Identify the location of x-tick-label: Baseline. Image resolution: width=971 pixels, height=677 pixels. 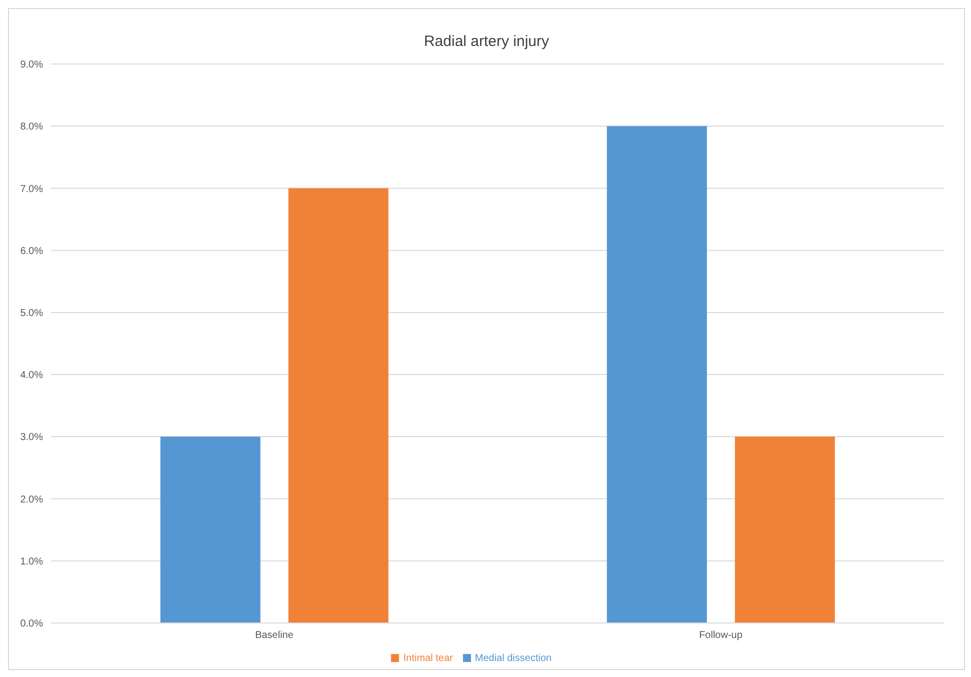
(274, 636).